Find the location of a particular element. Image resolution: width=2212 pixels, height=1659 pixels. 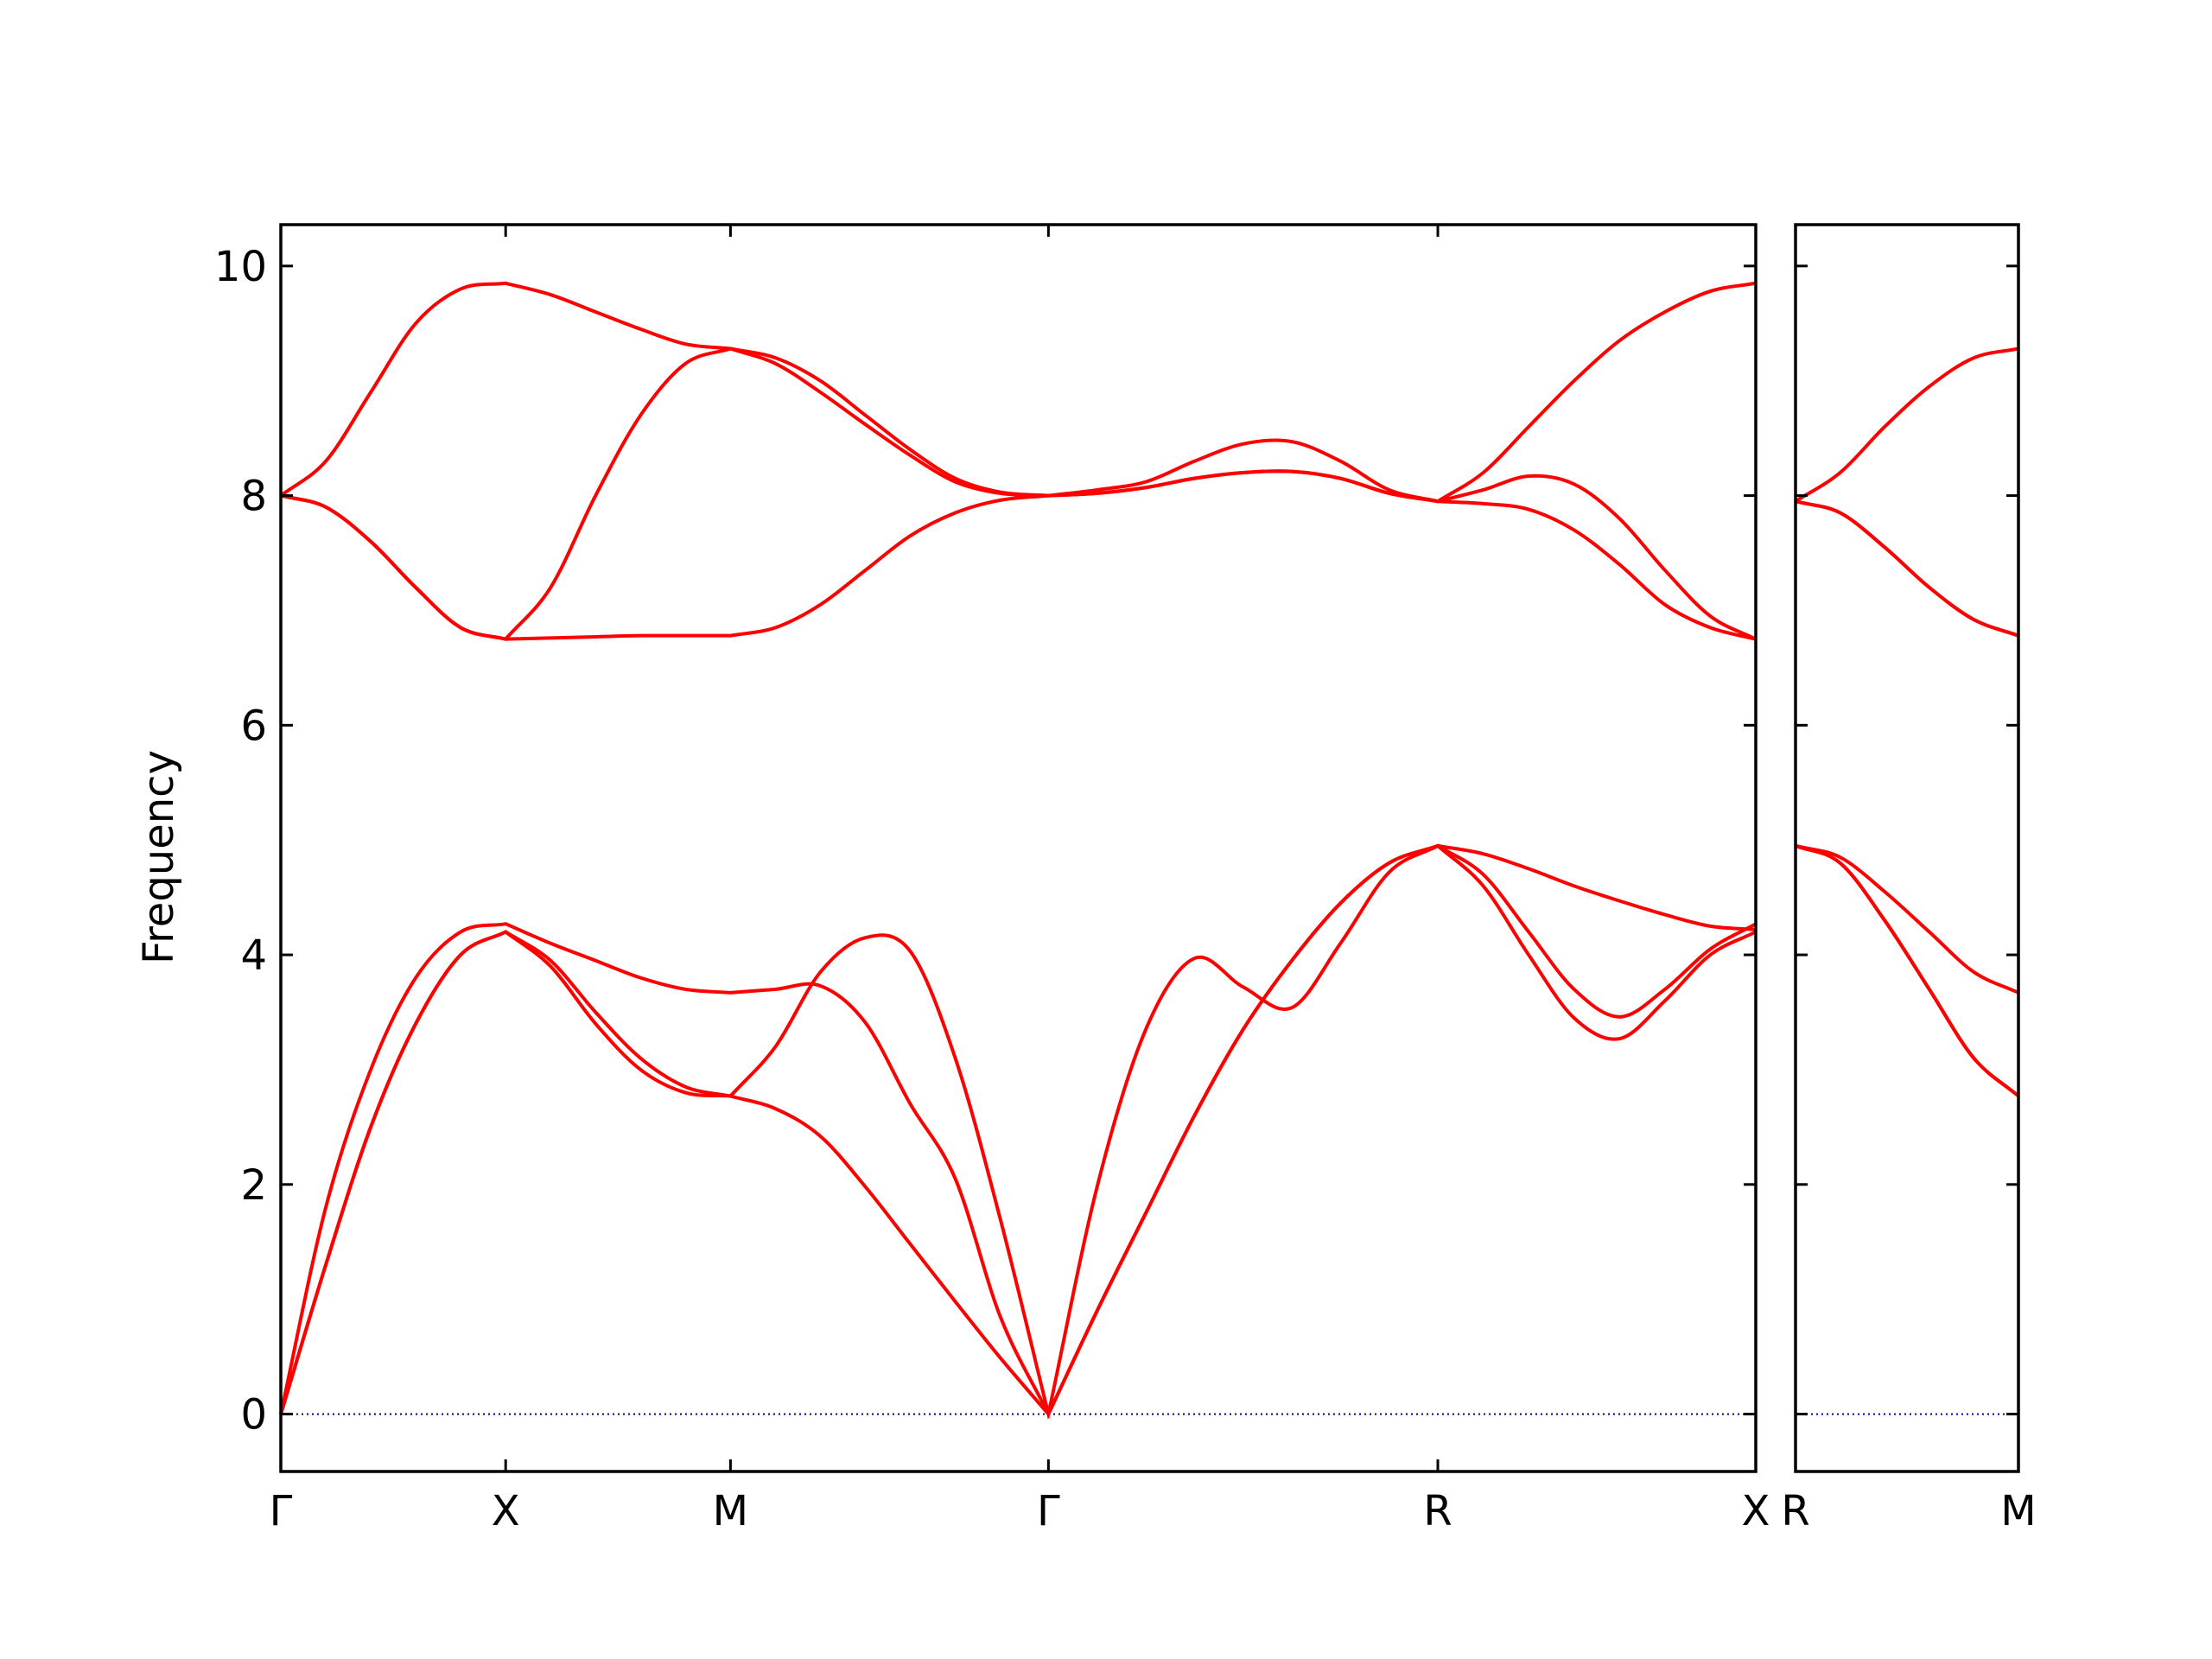

y-tick-label: 4 is located at coordinates (253, 955).